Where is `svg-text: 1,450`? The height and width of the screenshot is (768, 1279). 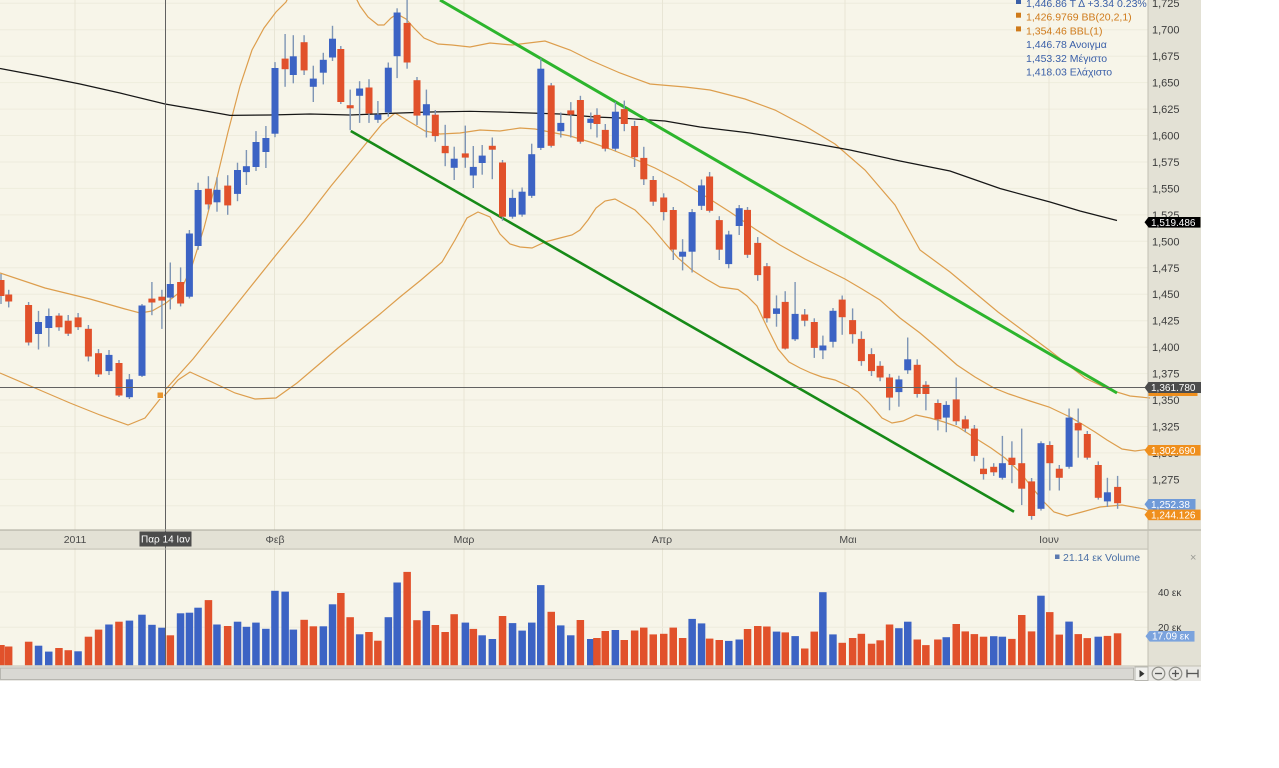 svg-text: 1,450 is located at coordinates (1166, 295).